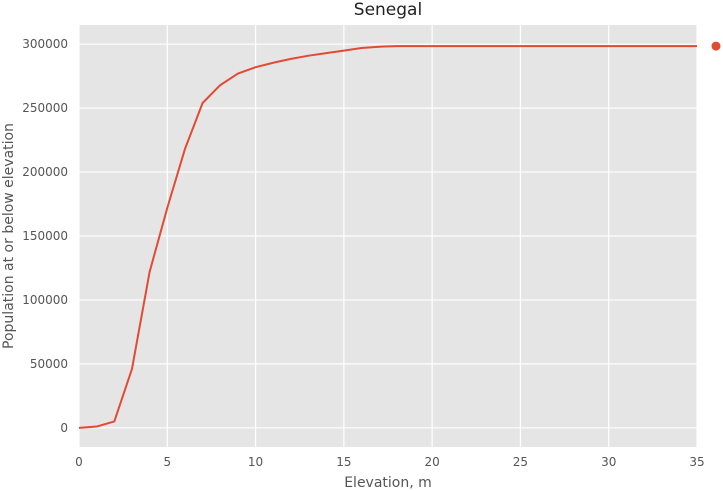  I want to click on y-tick-label: 150000, so click(45, 236).